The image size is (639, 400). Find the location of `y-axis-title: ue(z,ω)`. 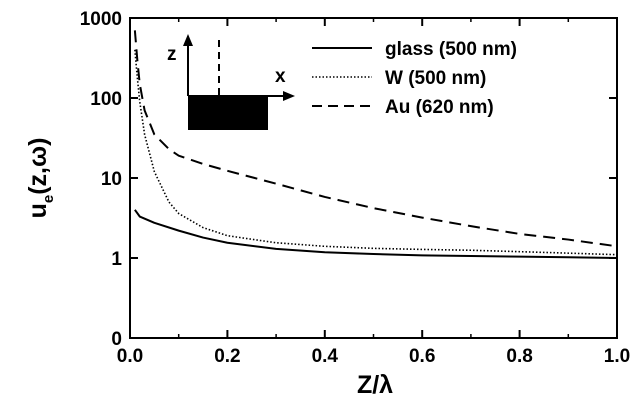

y-axis-title: ue(z,ω) is located at coordinates (40, 178).